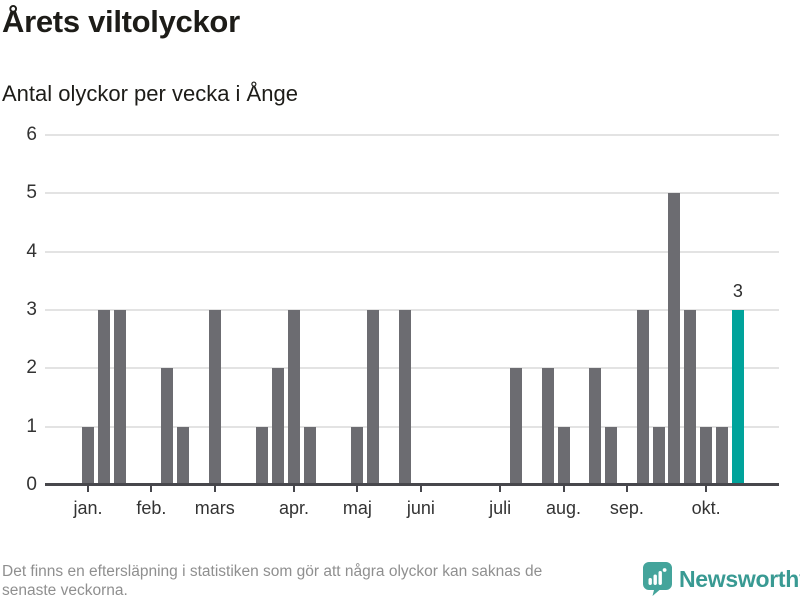 The width and height of the screenshot is (800, 600). What do you see at coordinates (150, 93) in the screenshot?
I see `chart-subtitle: Antal olyckor per vecka i Ånge` at bounding box center [150, 93].